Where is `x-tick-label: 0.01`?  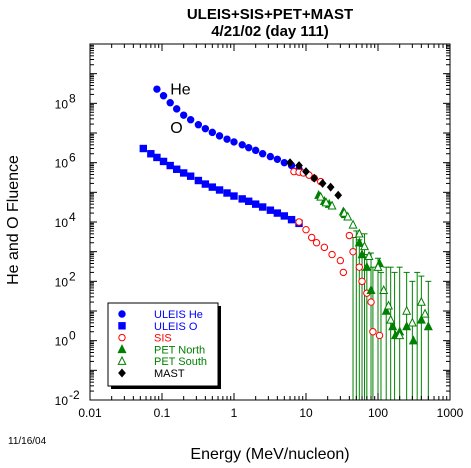
x-tick-label: 0.01 is located at coordinates (90, 413).